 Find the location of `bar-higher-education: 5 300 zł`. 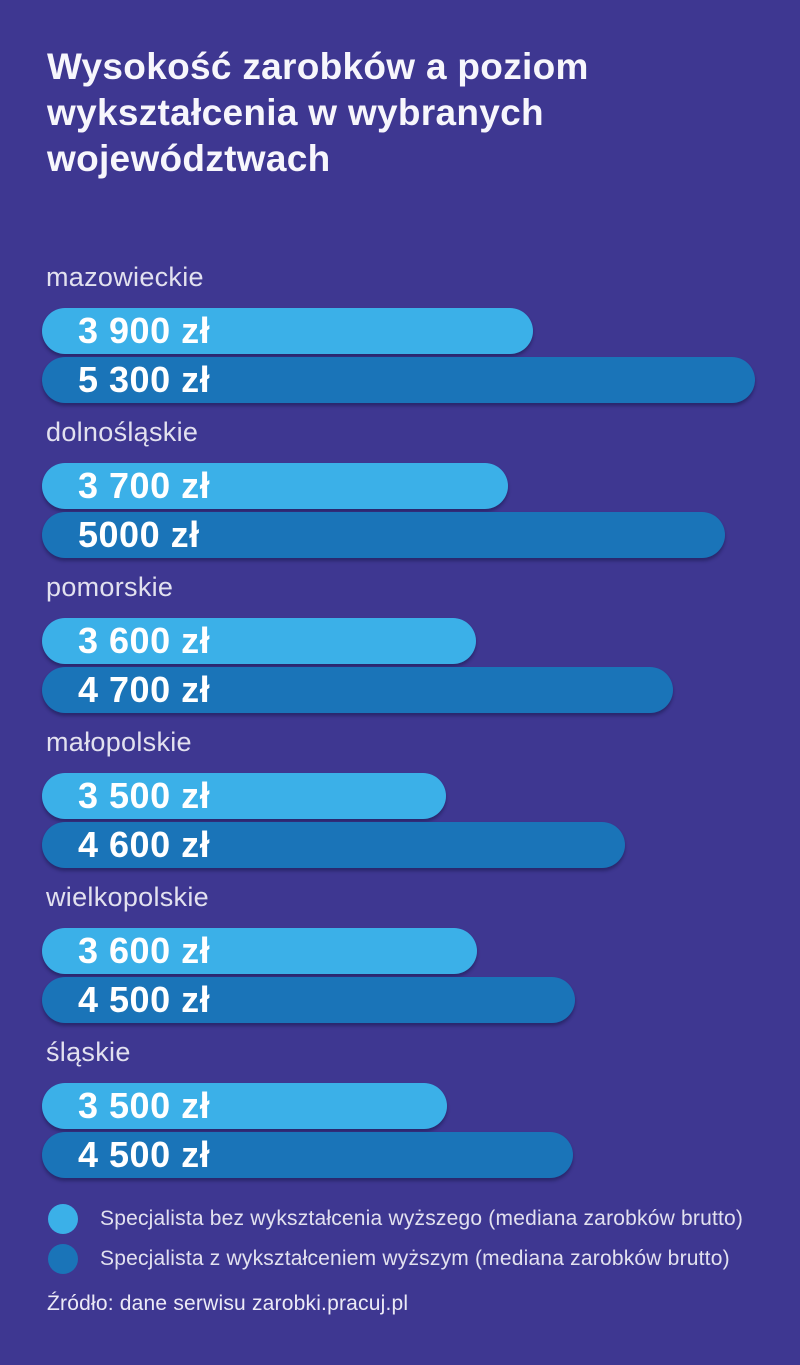

bar-higher-education: 5 300 zł is located at coordinates (398, 380).